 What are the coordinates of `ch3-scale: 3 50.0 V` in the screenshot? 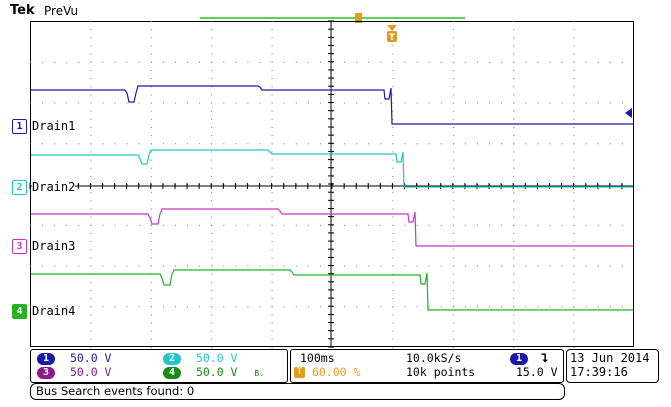 It's located at (74, 372).